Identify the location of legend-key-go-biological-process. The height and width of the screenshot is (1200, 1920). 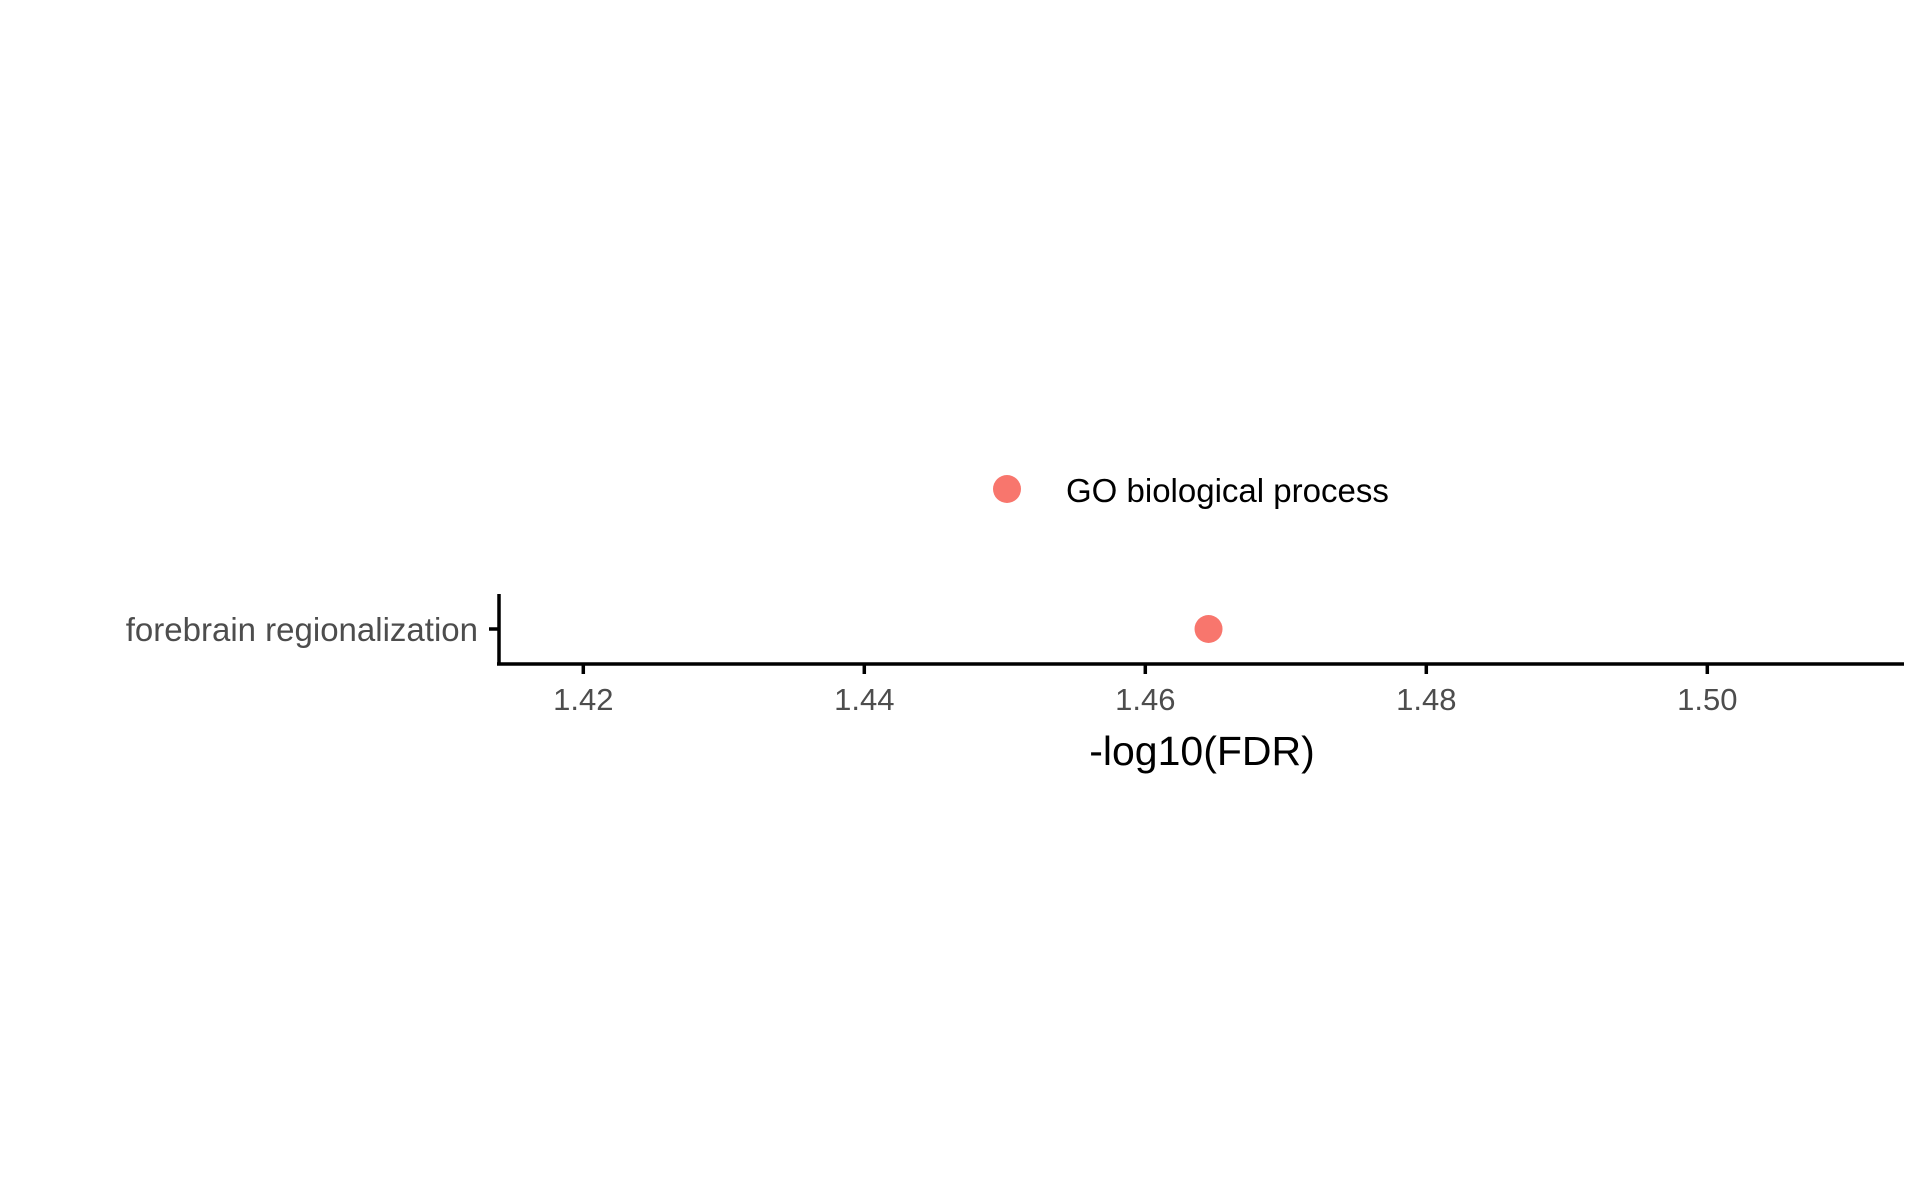
(1007, 489).